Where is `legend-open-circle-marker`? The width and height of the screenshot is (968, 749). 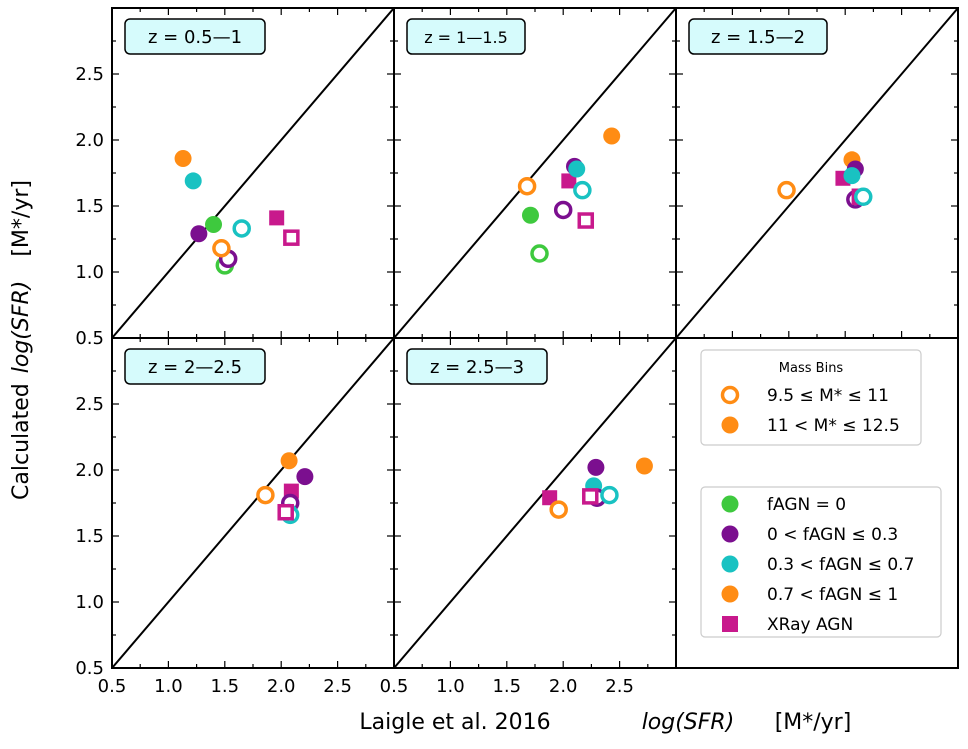 legend-open-circle-marker is located at coordinates (730, 395).